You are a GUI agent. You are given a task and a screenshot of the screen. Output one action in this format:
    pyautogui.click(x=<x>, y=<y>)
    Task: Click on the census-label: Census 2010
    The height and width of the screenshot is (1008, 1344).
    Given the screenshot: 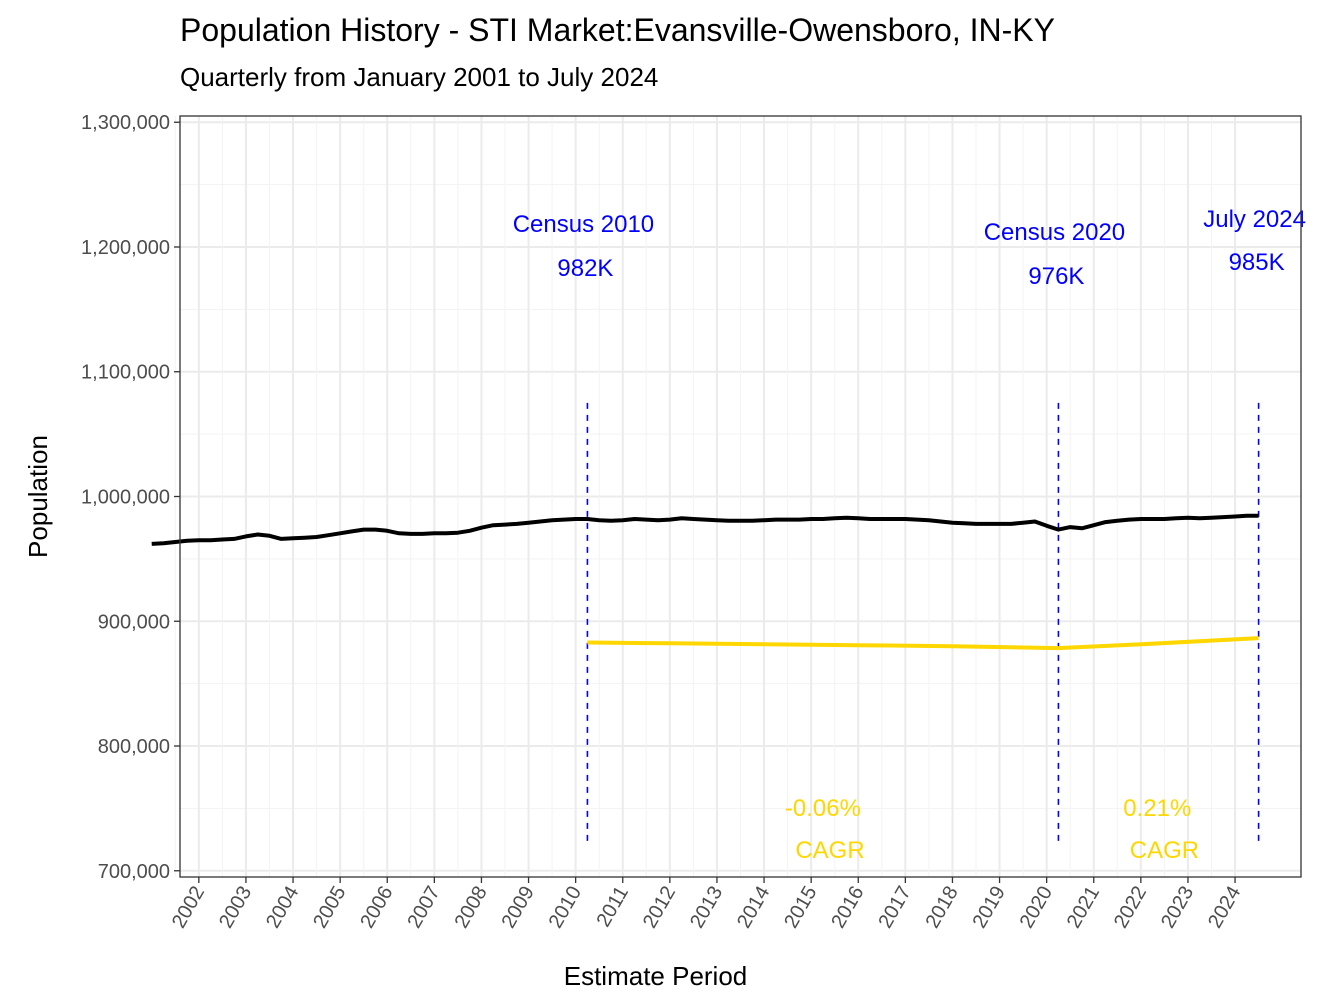 What is the action you would take?
    pyautogui.click(x=583, y=224)
    